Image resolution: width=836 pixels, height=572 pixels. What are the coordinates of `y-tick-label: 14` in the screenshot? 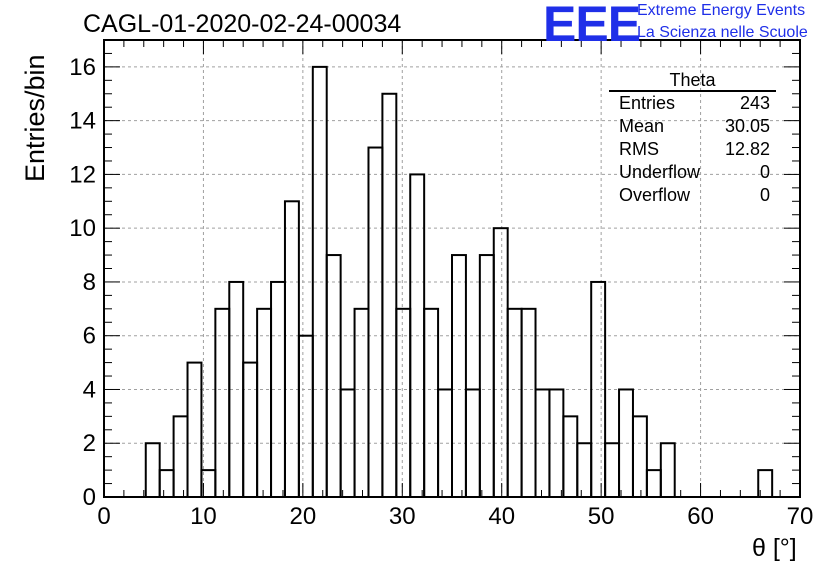 It's located at (82, 121).